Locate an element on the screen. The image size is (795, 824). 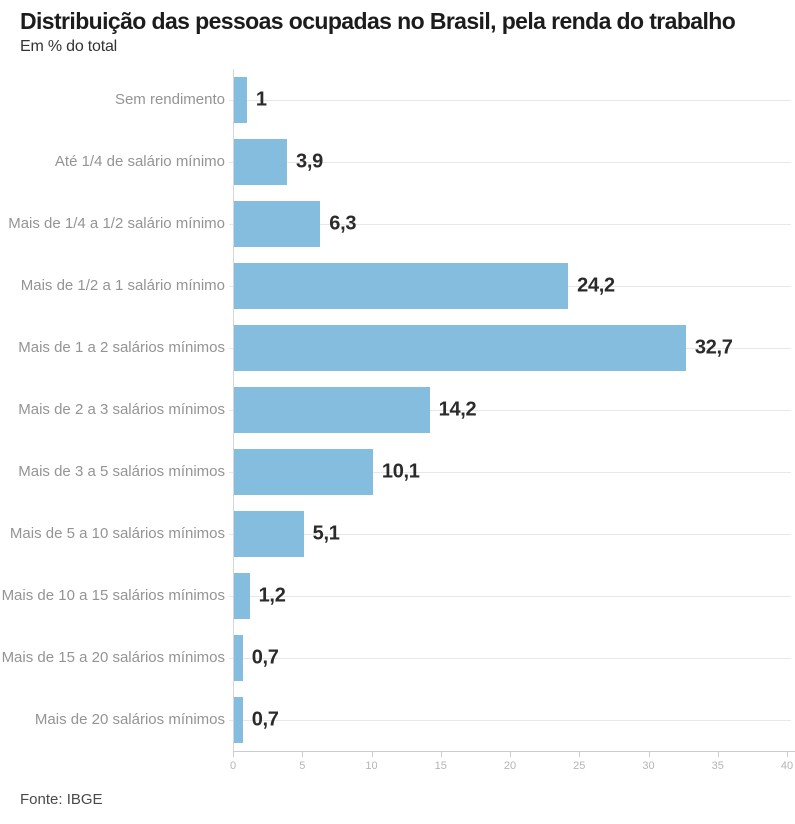
value-label: 24,2 is located at coordinates (596, 285).